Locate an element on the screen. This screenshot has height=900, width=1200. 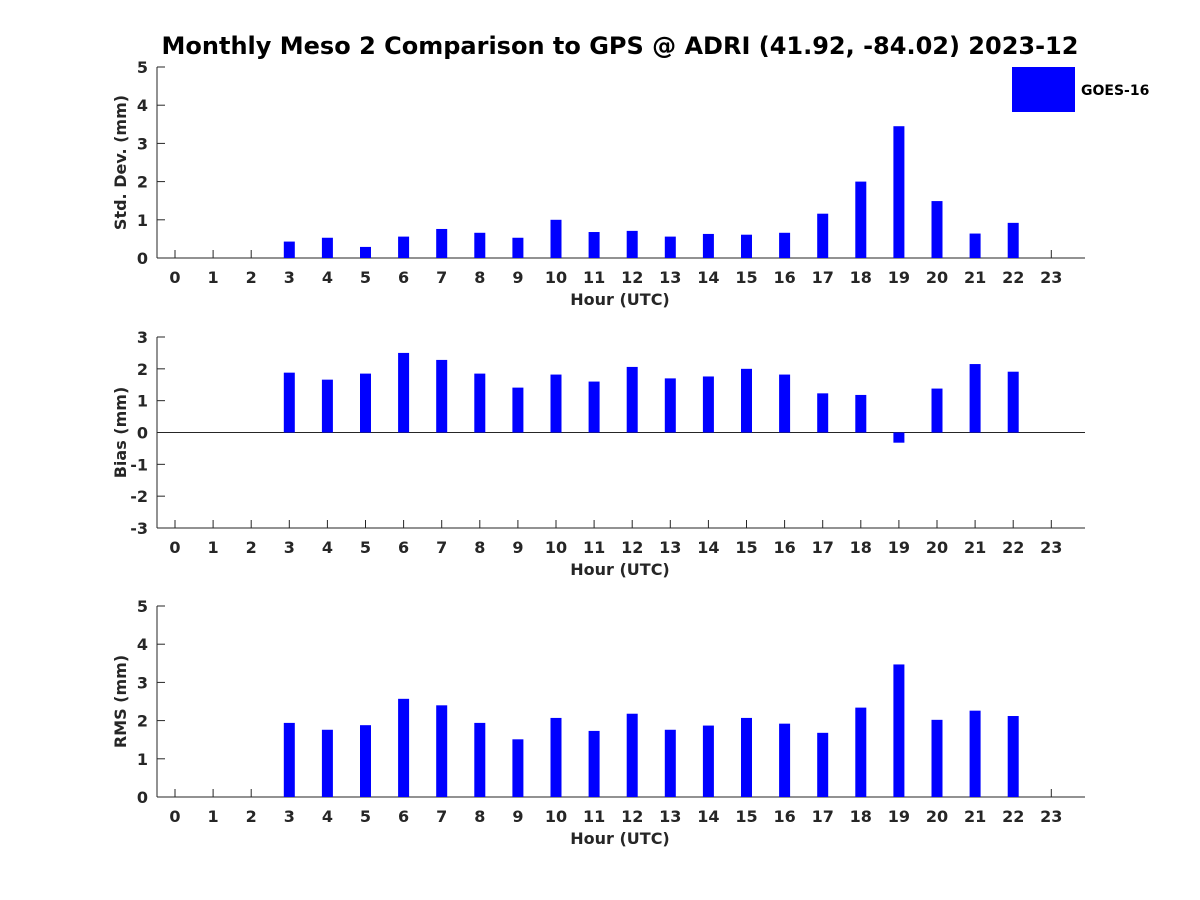
std-dev-y-tick-label: 1 is located at coordinates (142, 220).